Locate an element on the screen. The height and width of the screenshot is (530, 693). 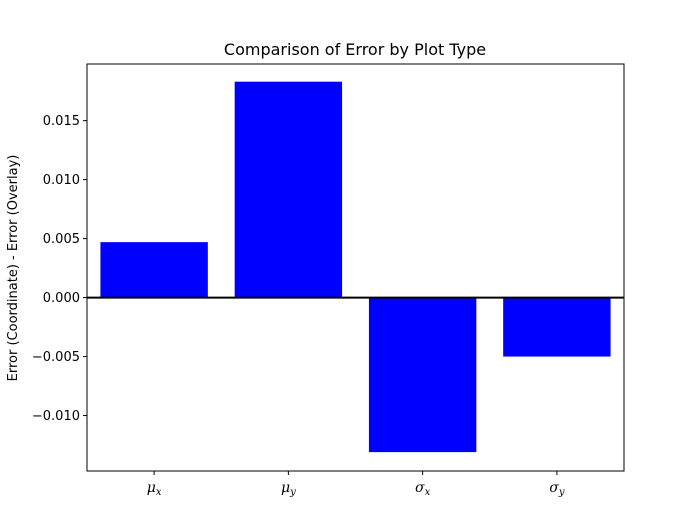
x-tick-label: σx is located at coordinates (423, 489).